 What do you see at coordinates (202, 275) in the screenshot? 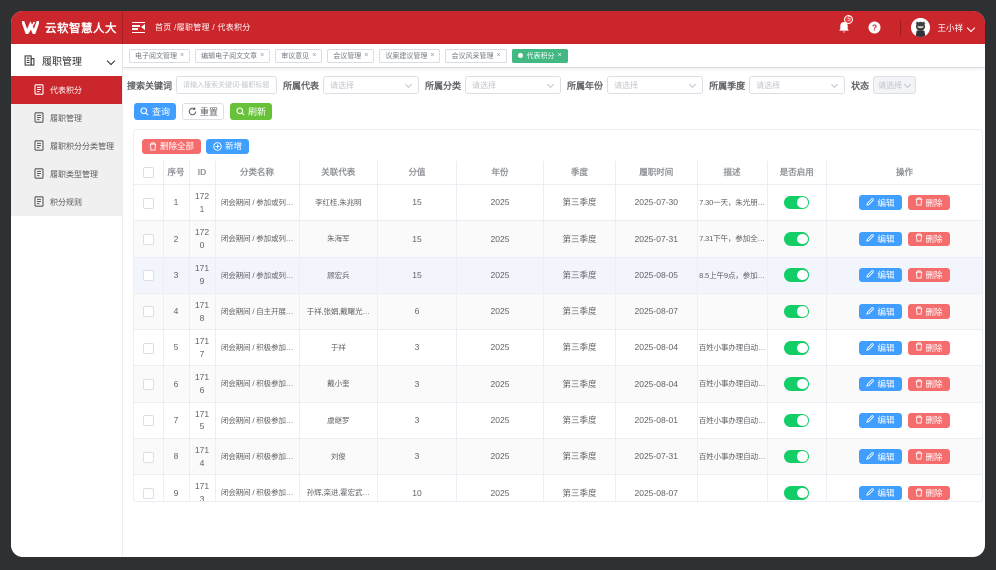
I see `cell-id: 1719` at bounding box center [202, 275].